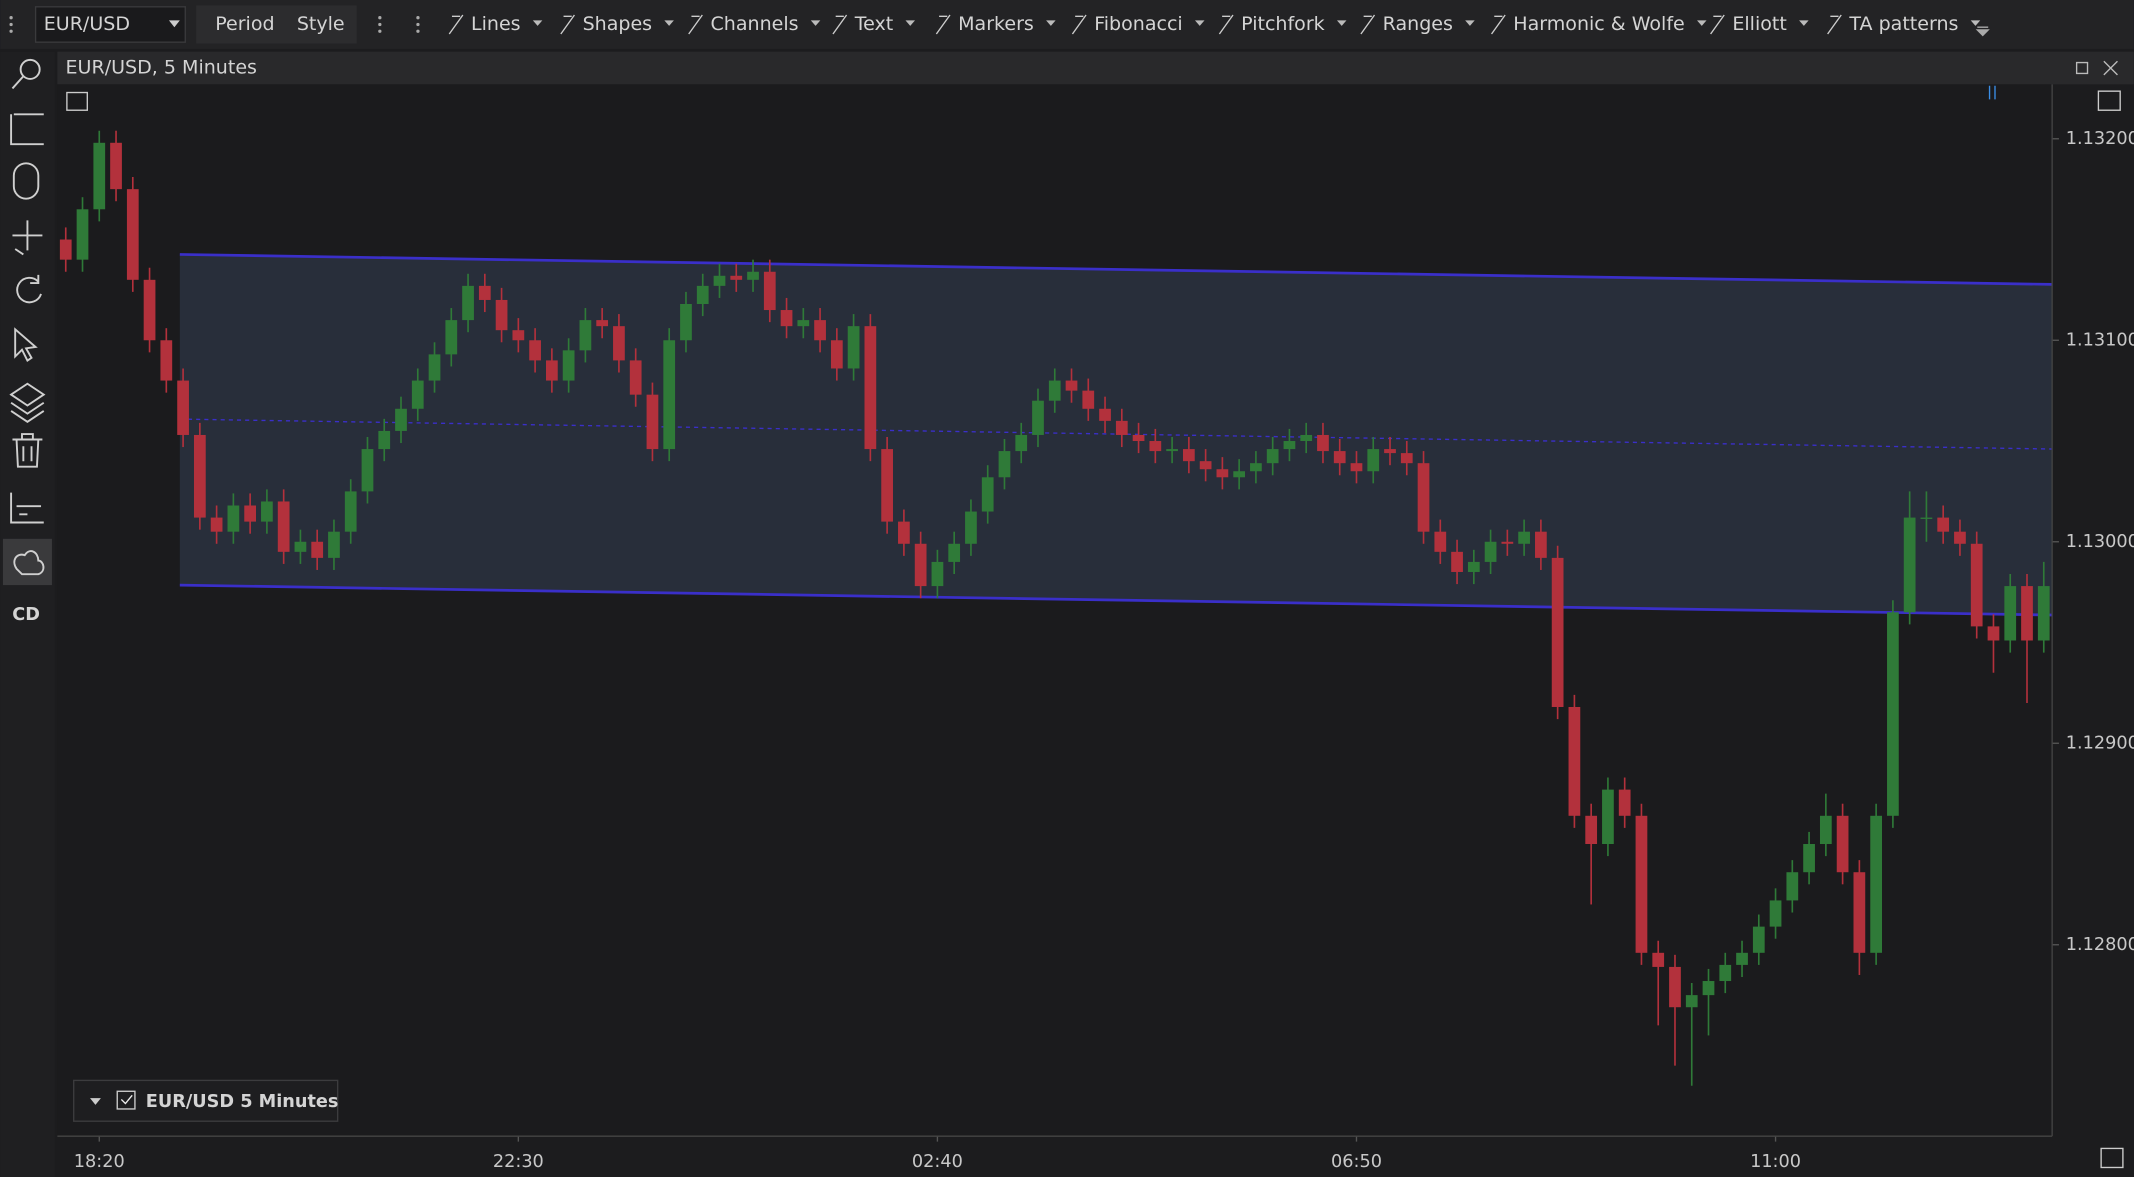 The width and height of the screenshot is (2134, 1177). Describe the element at coordinates (2112, 1158) in the screenshot. I see `bottom-toggle` at that location.